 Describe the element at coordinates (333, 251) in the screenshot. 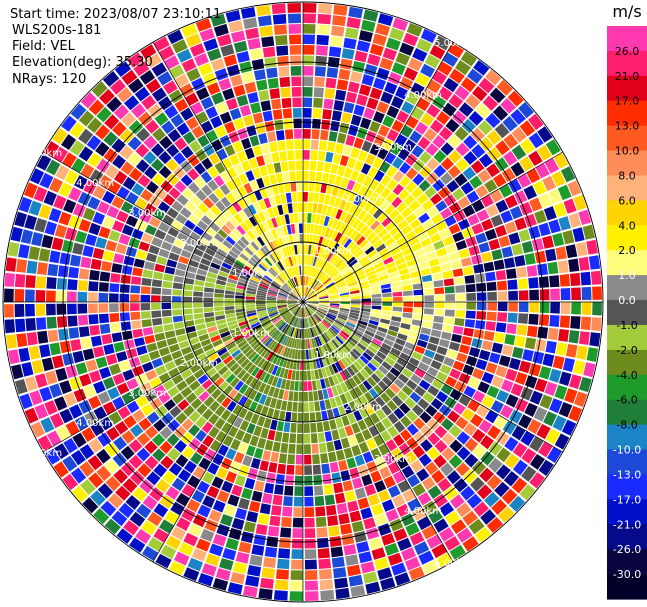

I see `range-ring-label: 1.00km` at that location.